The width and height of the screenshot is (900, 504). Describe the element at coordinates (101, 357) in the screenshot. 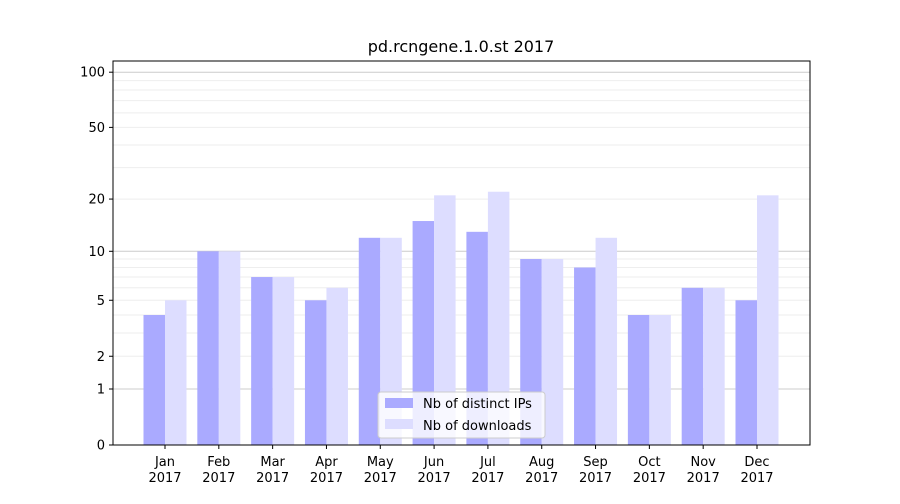

I see `y-tick-label: 2` at that location.